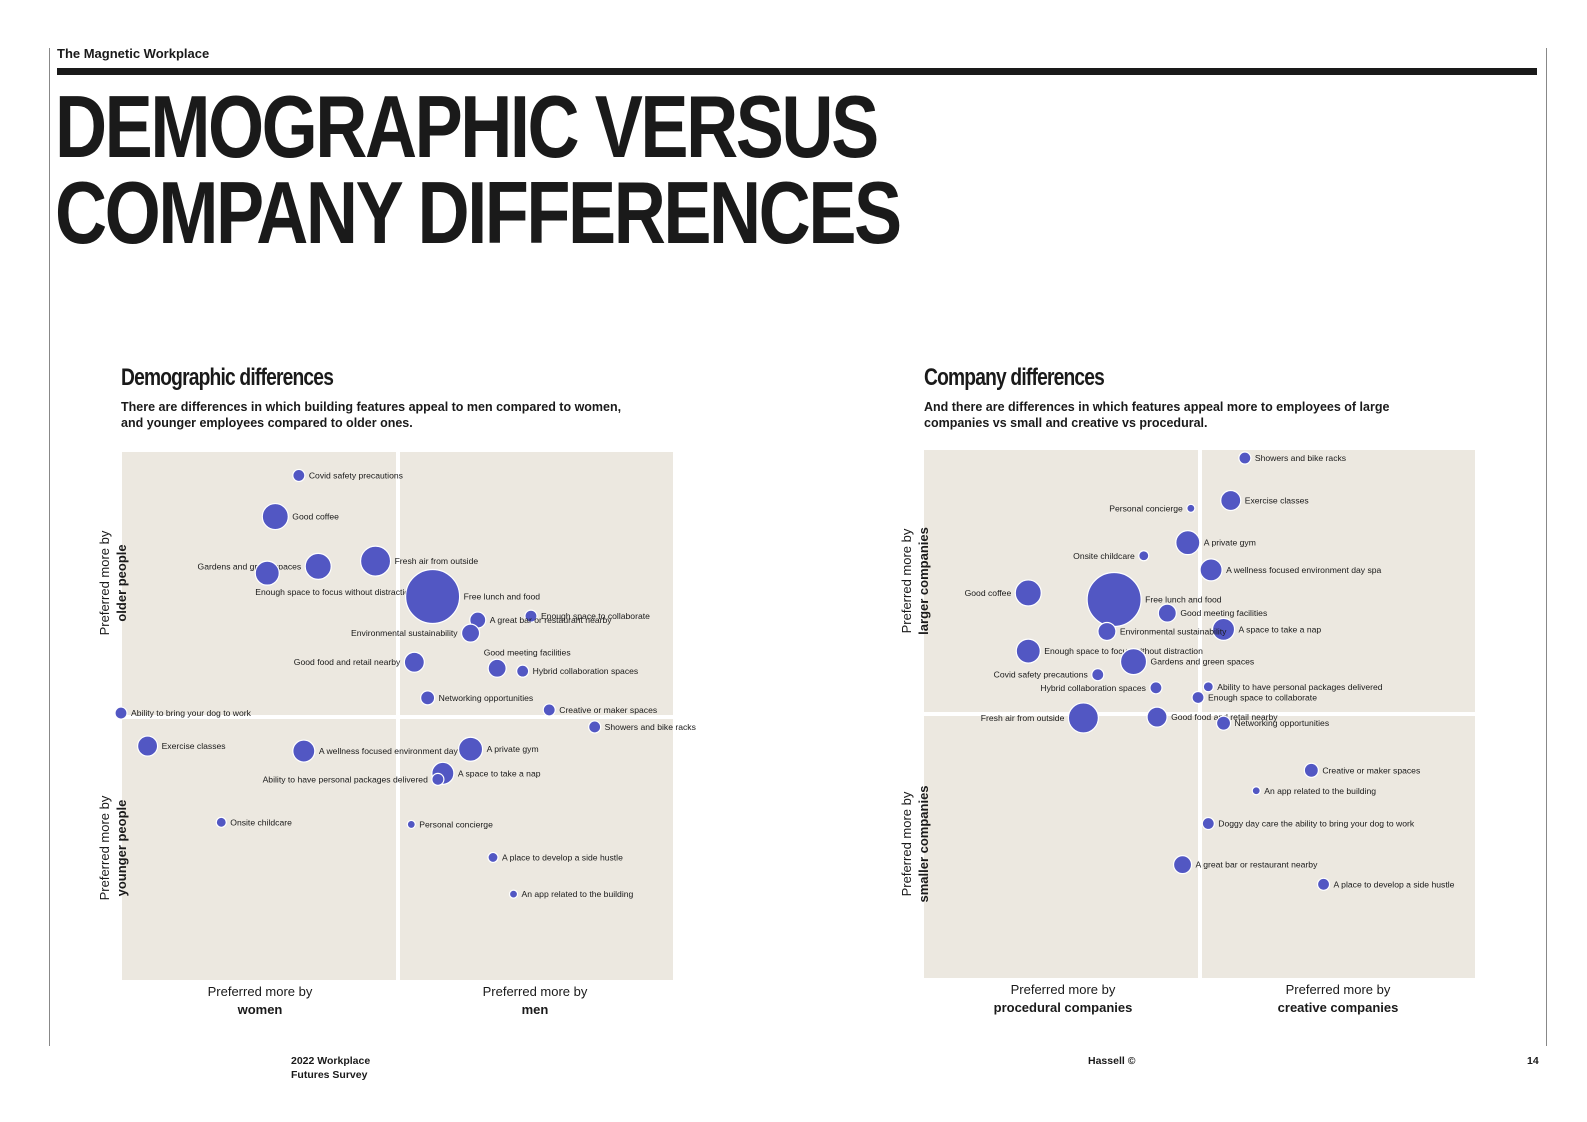 The height and width of the screenshot is (1122, 1587). What do you see at coordinates (260, 1001) in the screenshot?
I see `demographic-x-label-women: Preferred more by women` at bounding box center [260, 1001].